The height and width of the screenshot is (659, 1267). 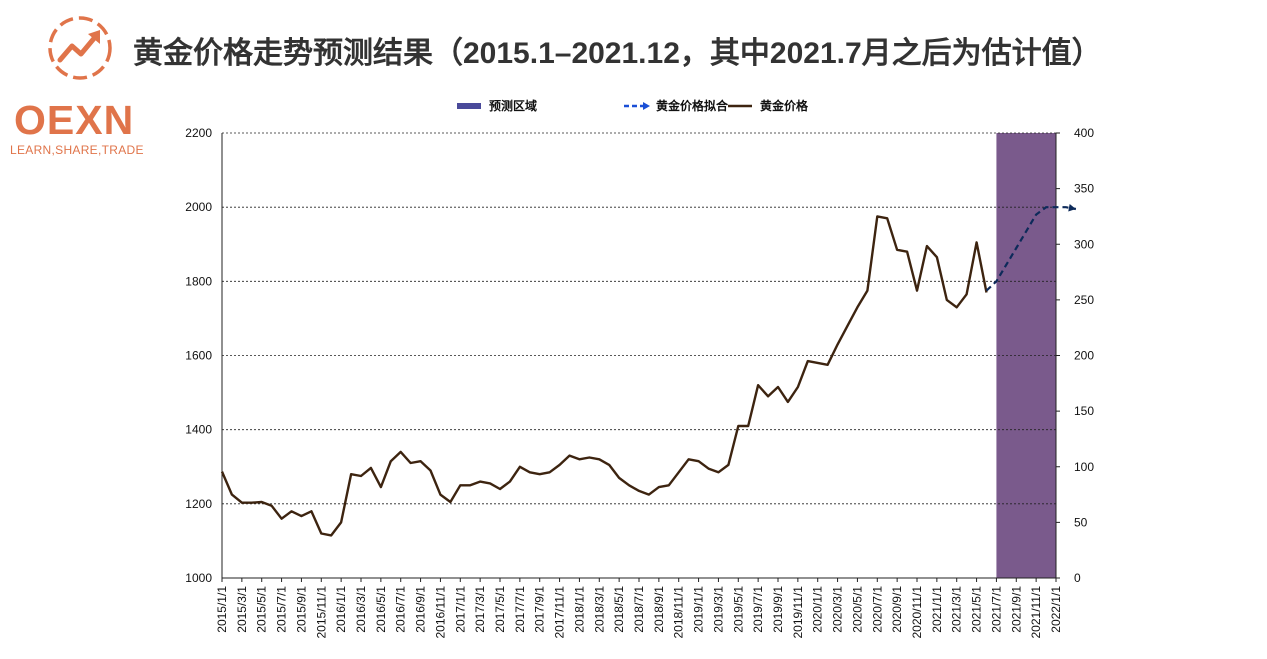 What do you see at coordinates (718, 609) in the screenshot?
I see `x-tick-label: 2019/3/1` at bounding box center [718, 609].